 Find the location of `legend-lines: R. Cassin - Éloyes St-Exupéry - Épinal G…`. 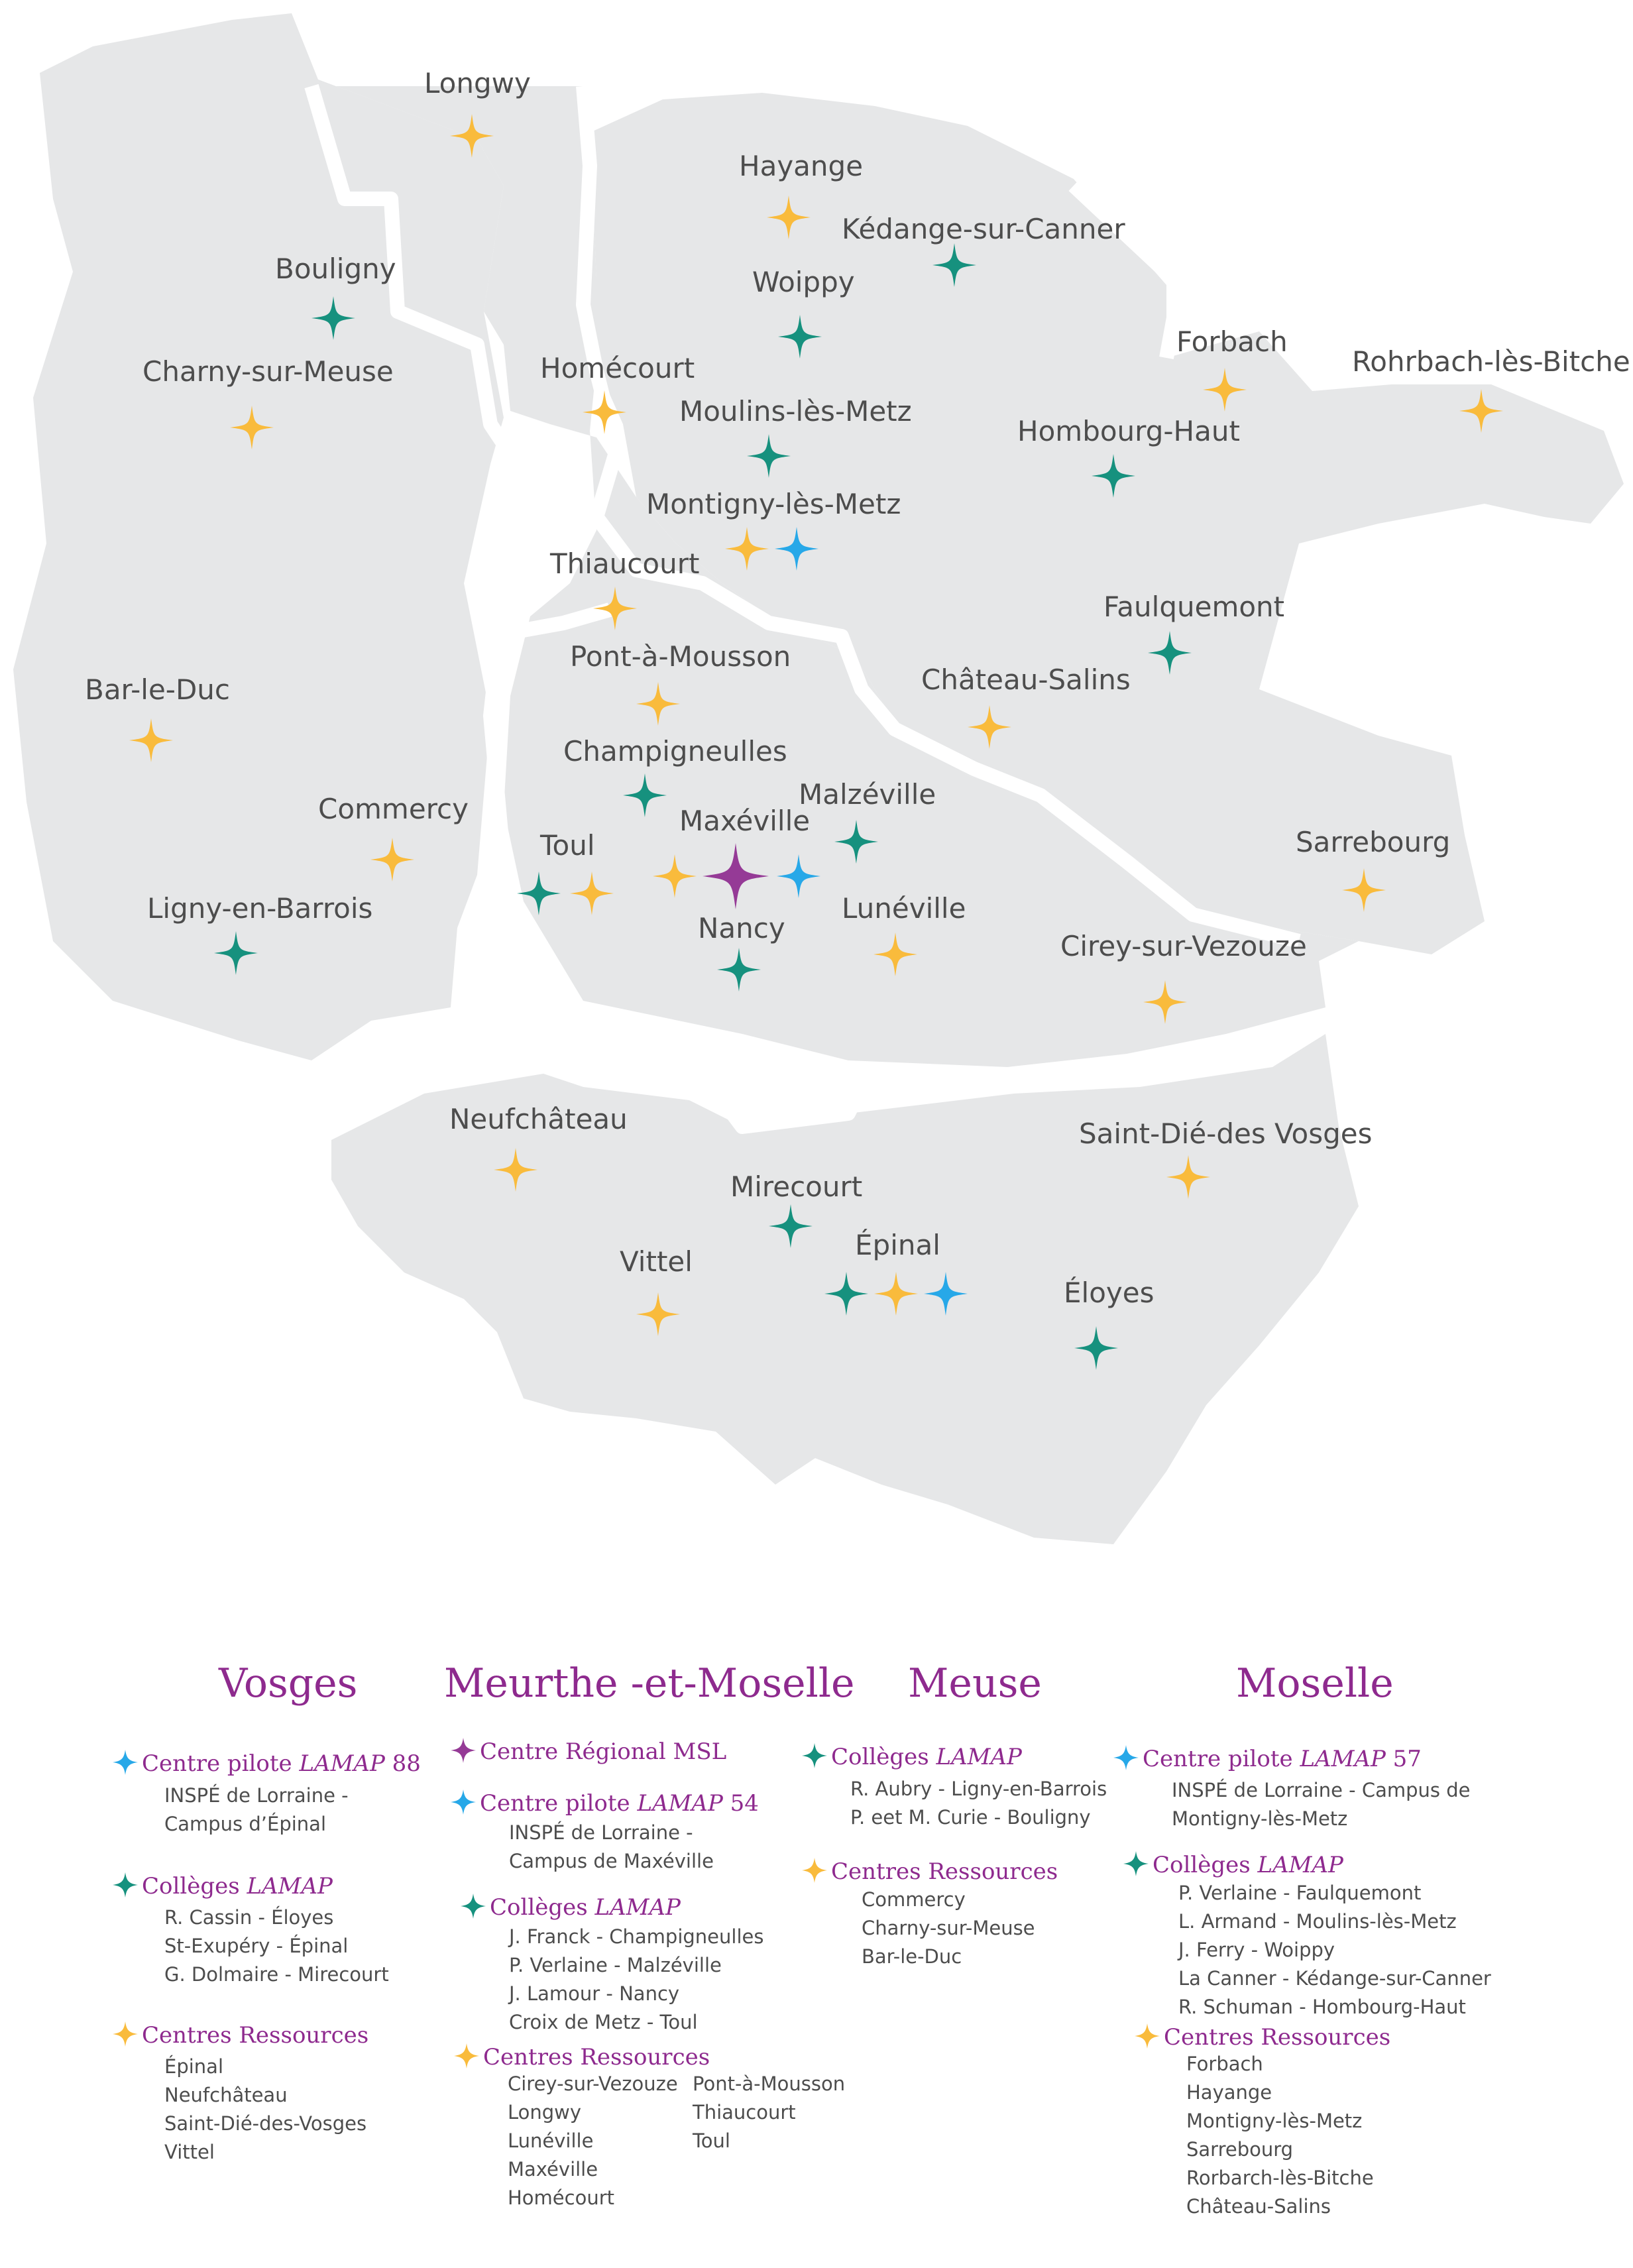

legend-lines: R. Cassin - Éloyes St-Exupéry - Épinal G… is located at coordinates (276, 1946).